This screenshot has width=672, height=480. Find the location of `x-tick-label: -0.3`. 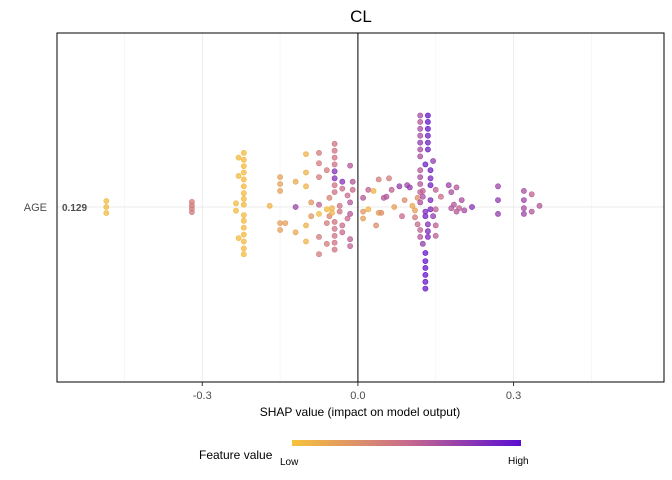

x-tick-label: -0.3 is located at coordinates (202, 396).